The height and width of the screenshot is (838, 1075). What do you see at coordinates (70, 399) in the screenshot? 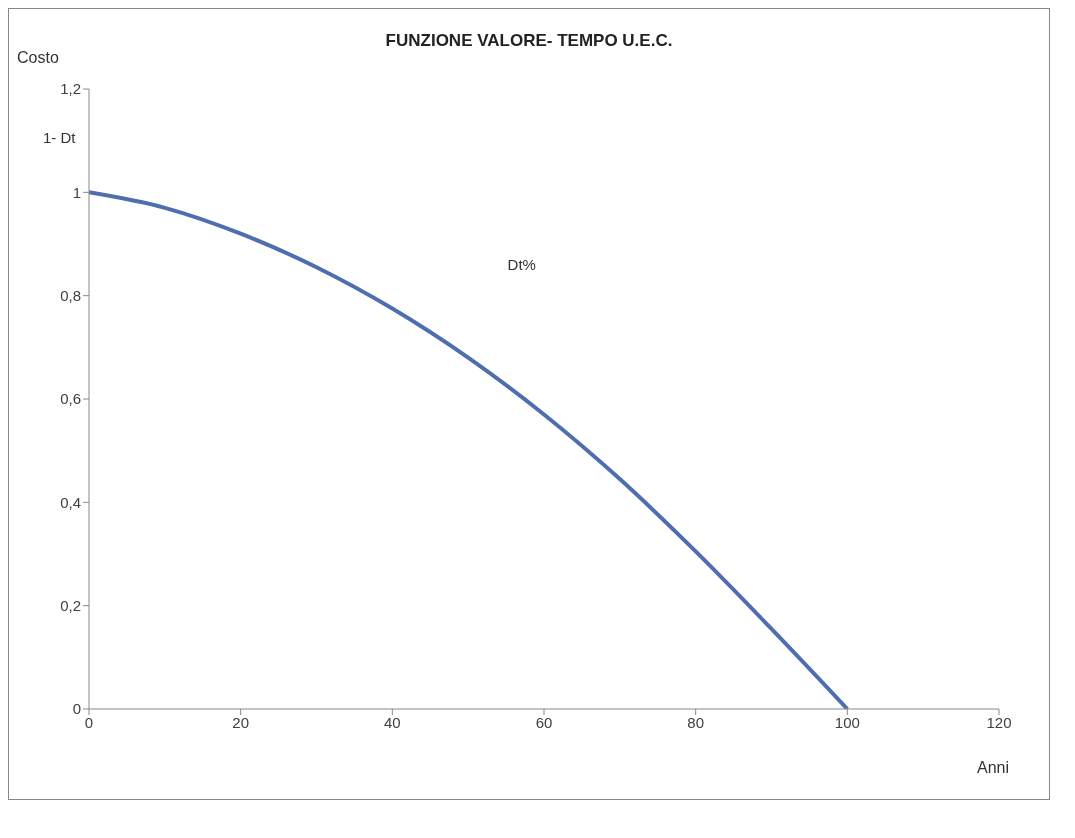
I see `y-tick-label: 0,6` at bounding box center [70, 399].